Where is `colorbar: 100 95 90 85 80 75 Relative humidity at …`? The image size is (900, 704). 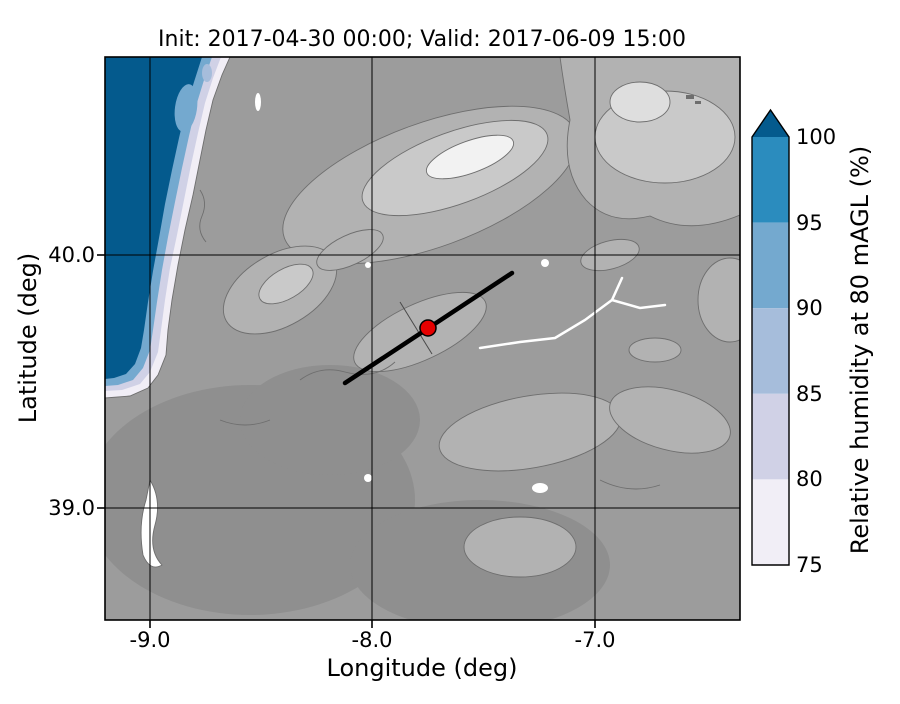 colorbar: 100 95 90 85 80 75 Relative humidity at … is located at coordinates (812, 342).